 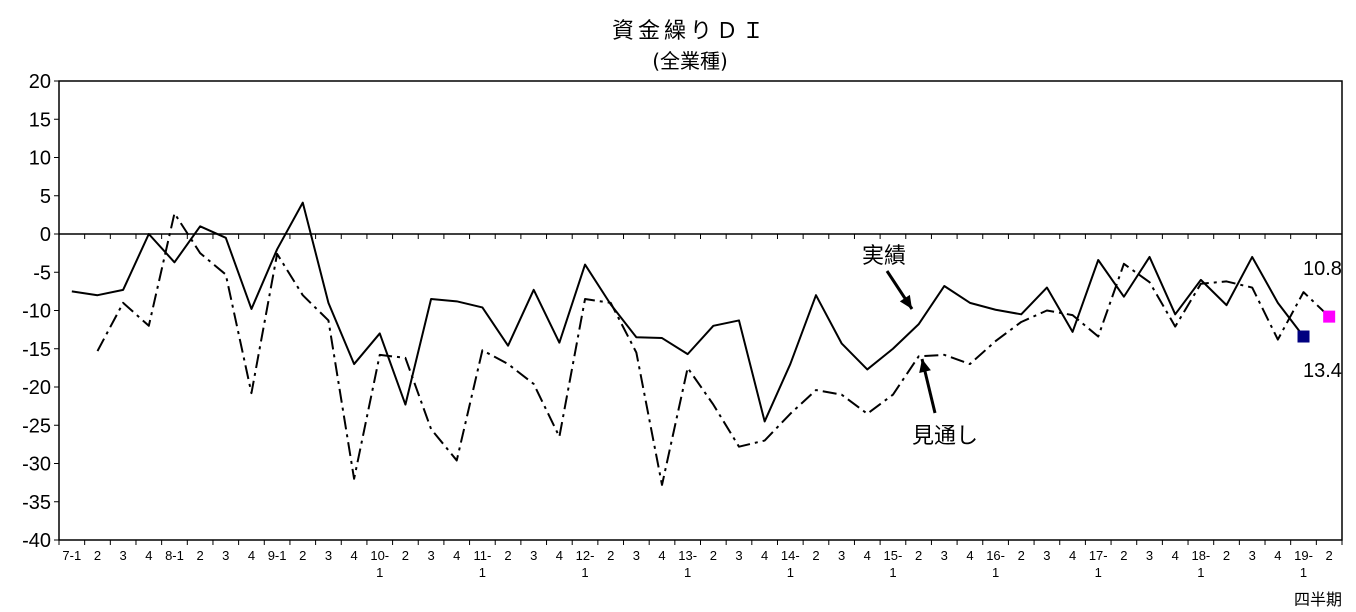 I want to click on chart-subtitle: (全業種), so click(x=690, y=61).